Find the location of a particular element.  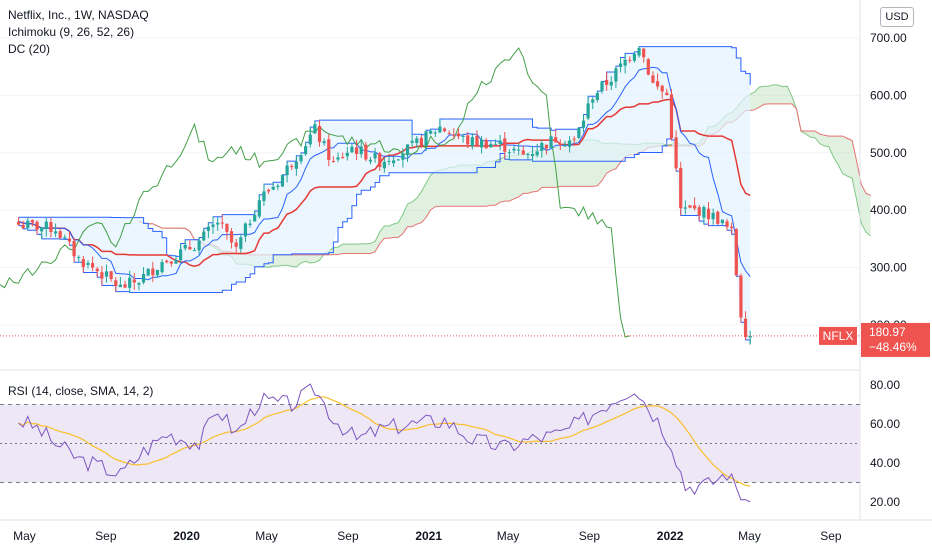

last-price-tag: NFLX 180.97 −48.46% is located at coordinates (874, 339).